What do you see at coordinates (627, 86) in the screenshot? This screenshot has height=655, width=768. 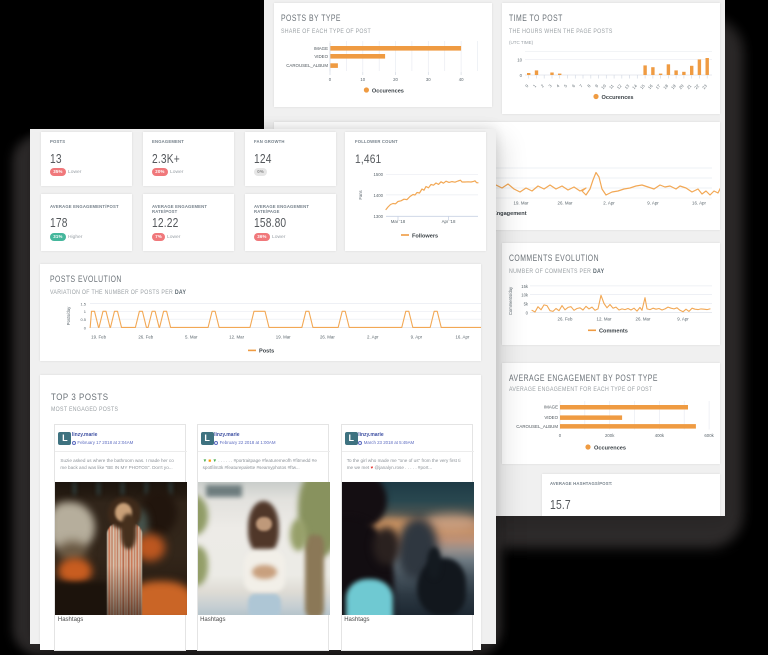 I see `svg-text: 13` at bounding box center [627, 86].